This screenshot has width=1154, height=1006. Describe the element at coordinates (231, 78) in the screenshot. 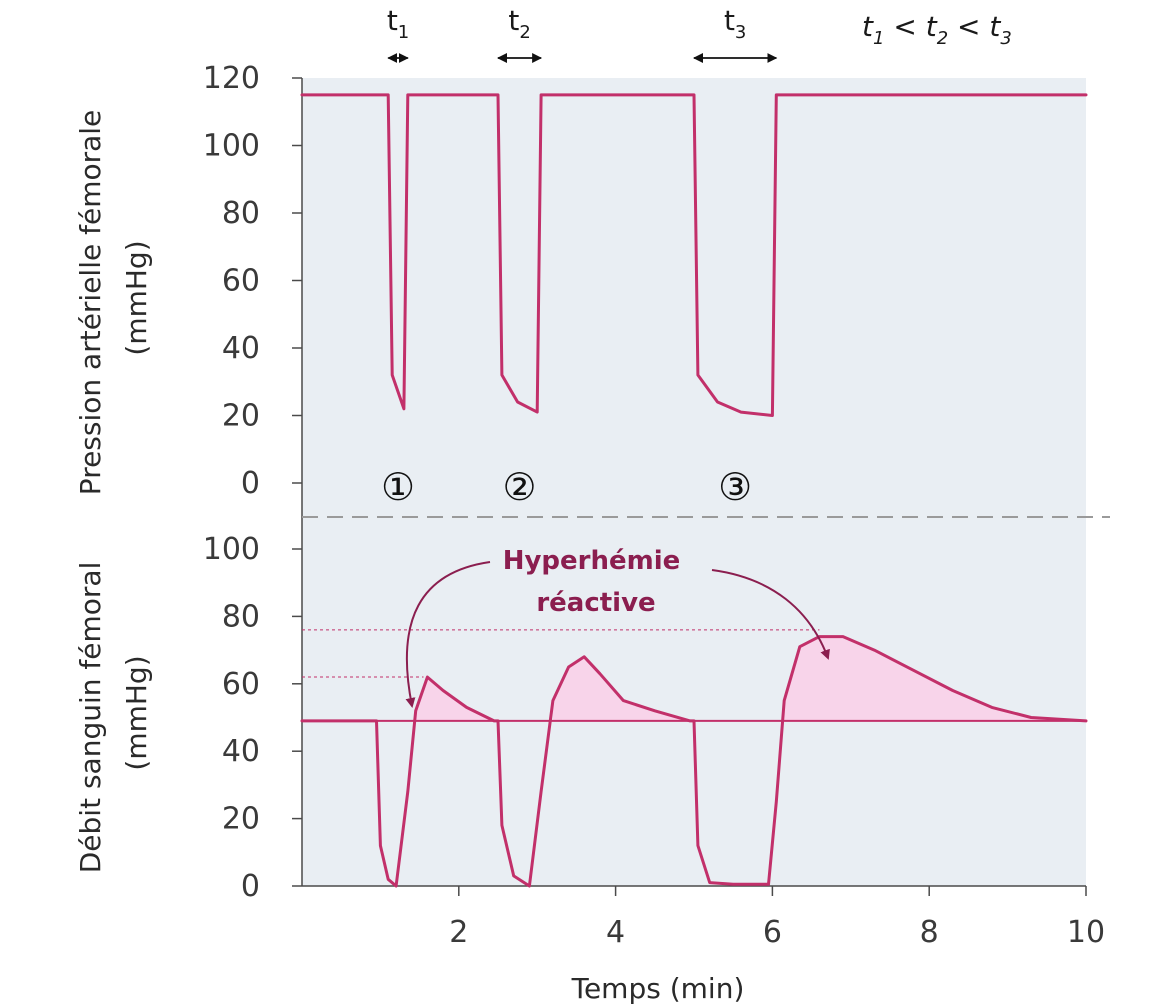

I see `pressure-ytick-label: 120` at that location.